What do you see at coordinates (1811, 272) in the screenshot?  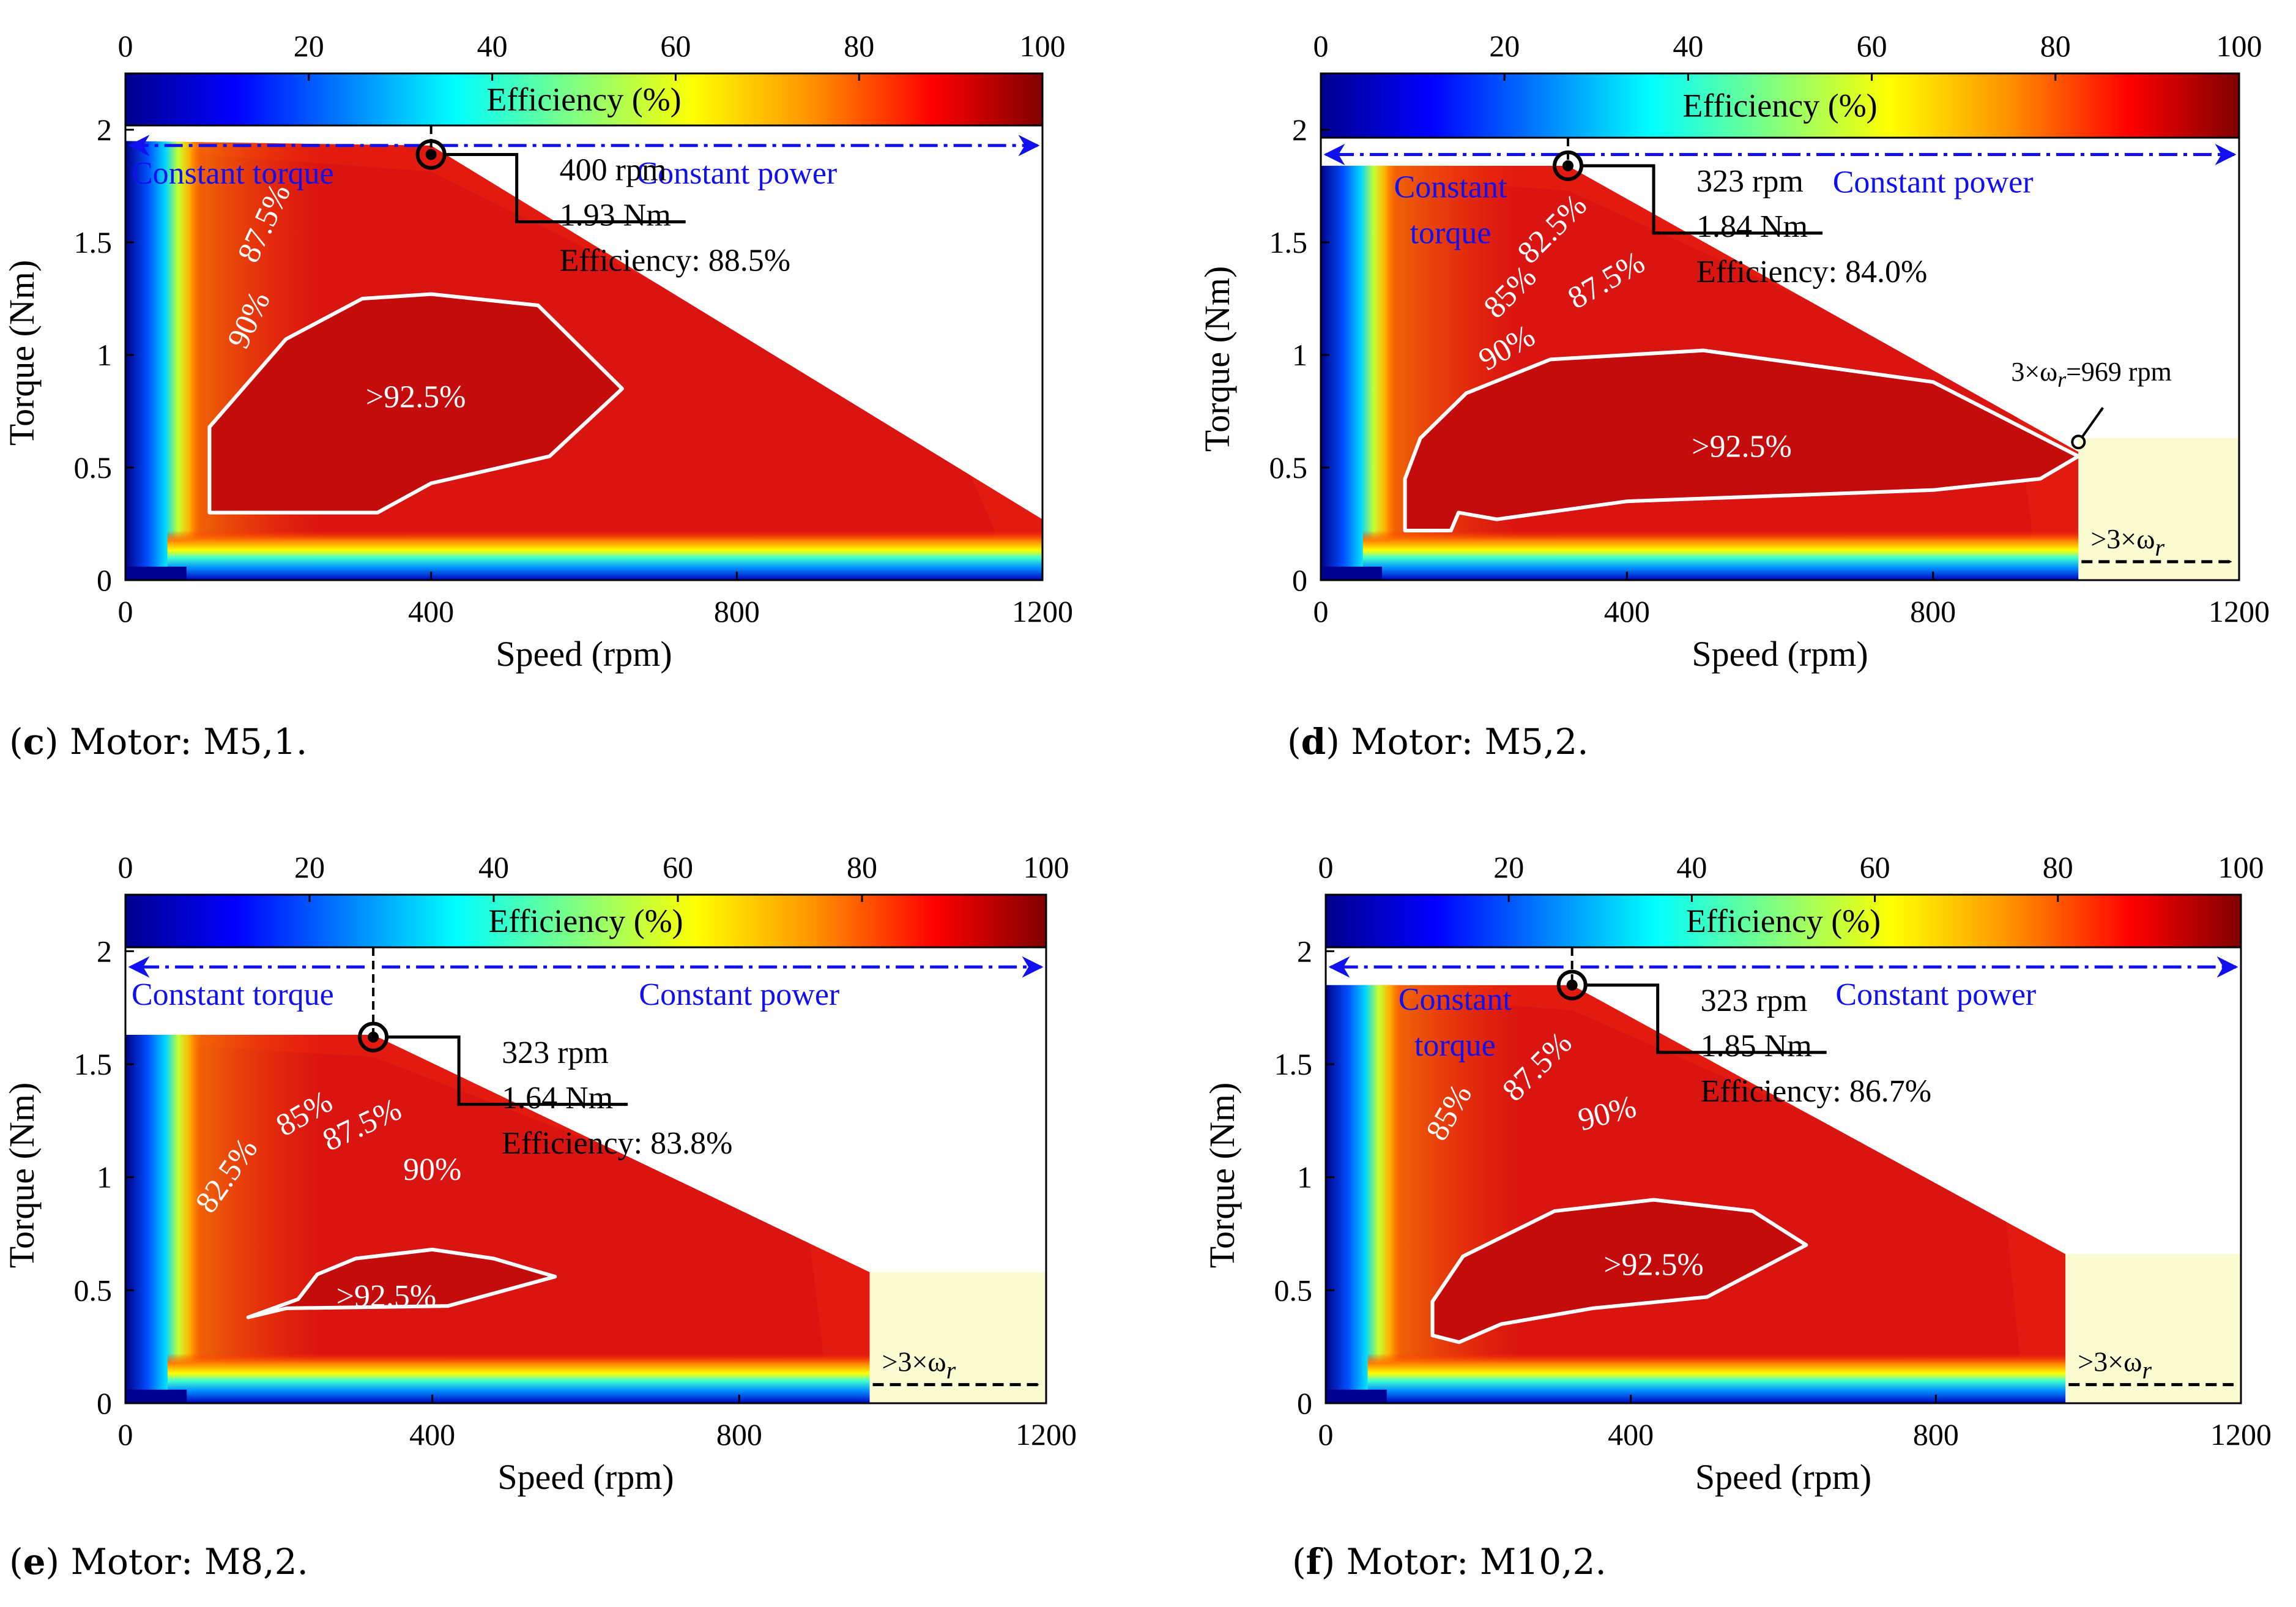 I see `annotation-line: Efficiency: 84.0%` at bounding box center [1811, 272].